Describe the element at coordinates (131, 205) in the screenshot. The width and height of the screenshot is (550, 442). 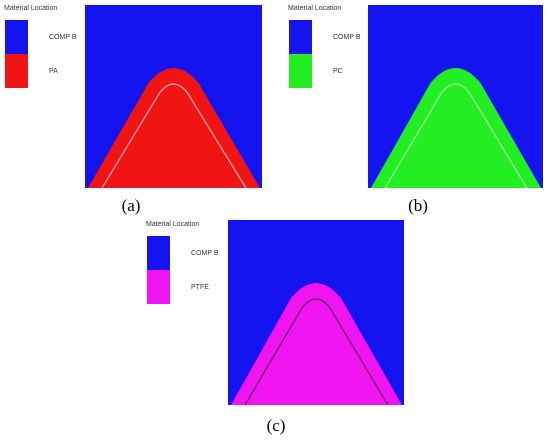
I see `caption: (a)` at that location.